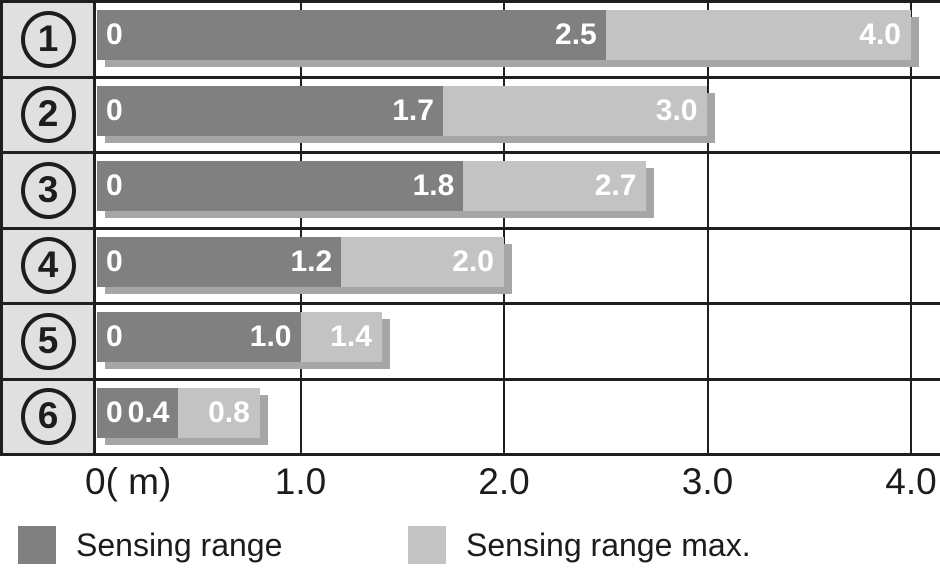  Describe the element at coordinates (280, 186) in the screenshot. I see `sensing-range-bar: 0 1.8` at that location.